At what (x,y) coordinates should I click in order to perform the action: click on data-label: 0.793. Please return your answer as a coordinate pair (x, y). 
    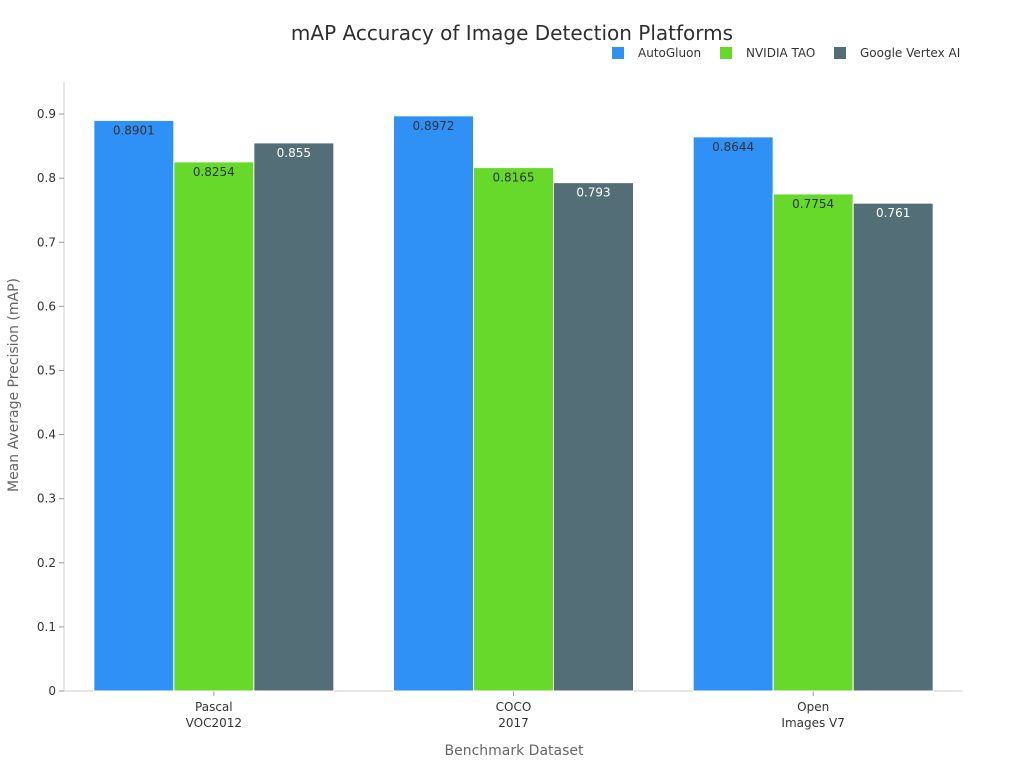
    Looking at the image, I should click on (593, 193).